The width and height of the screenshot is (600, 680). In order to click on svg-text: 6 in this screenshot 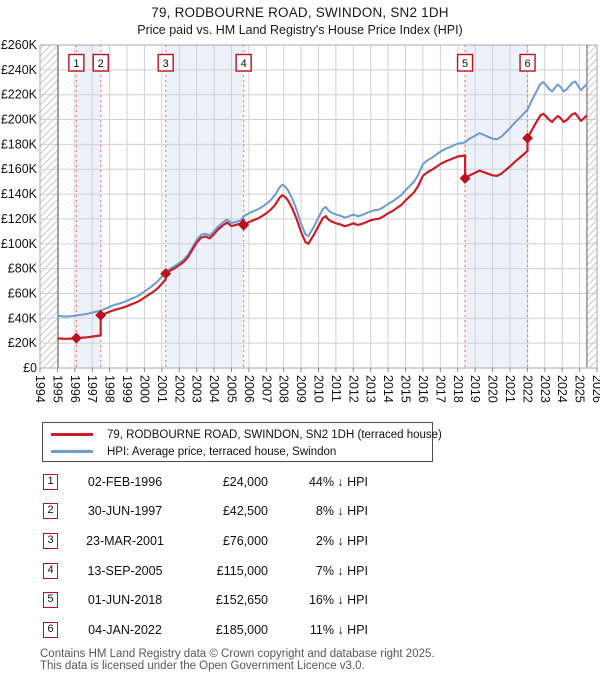, I will do `click(527, 64)`.